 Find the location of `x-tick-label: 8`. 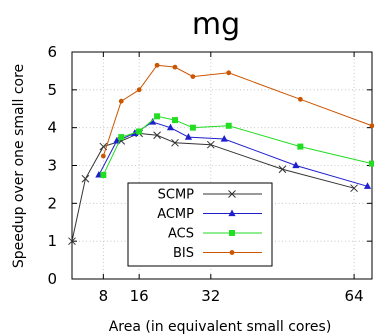

x-tick-label: 8 is located at coordinates (104, 296).